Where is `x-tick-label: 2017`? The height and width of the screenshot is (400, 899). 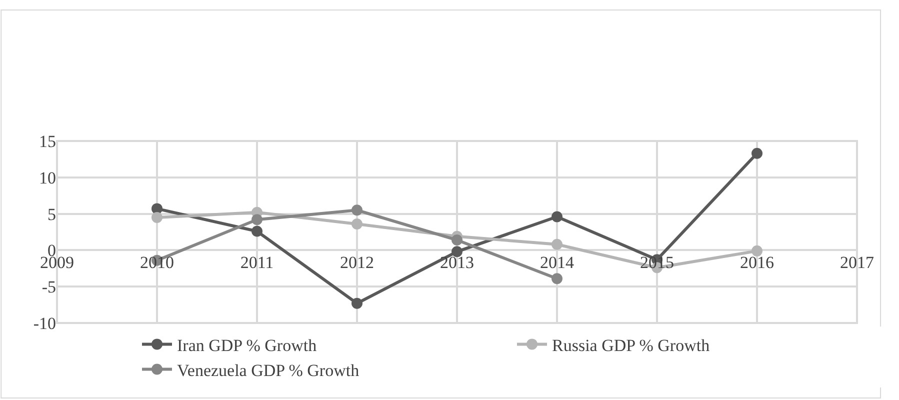 x-tick-label: 2017 is located at coordinates (857, 262).